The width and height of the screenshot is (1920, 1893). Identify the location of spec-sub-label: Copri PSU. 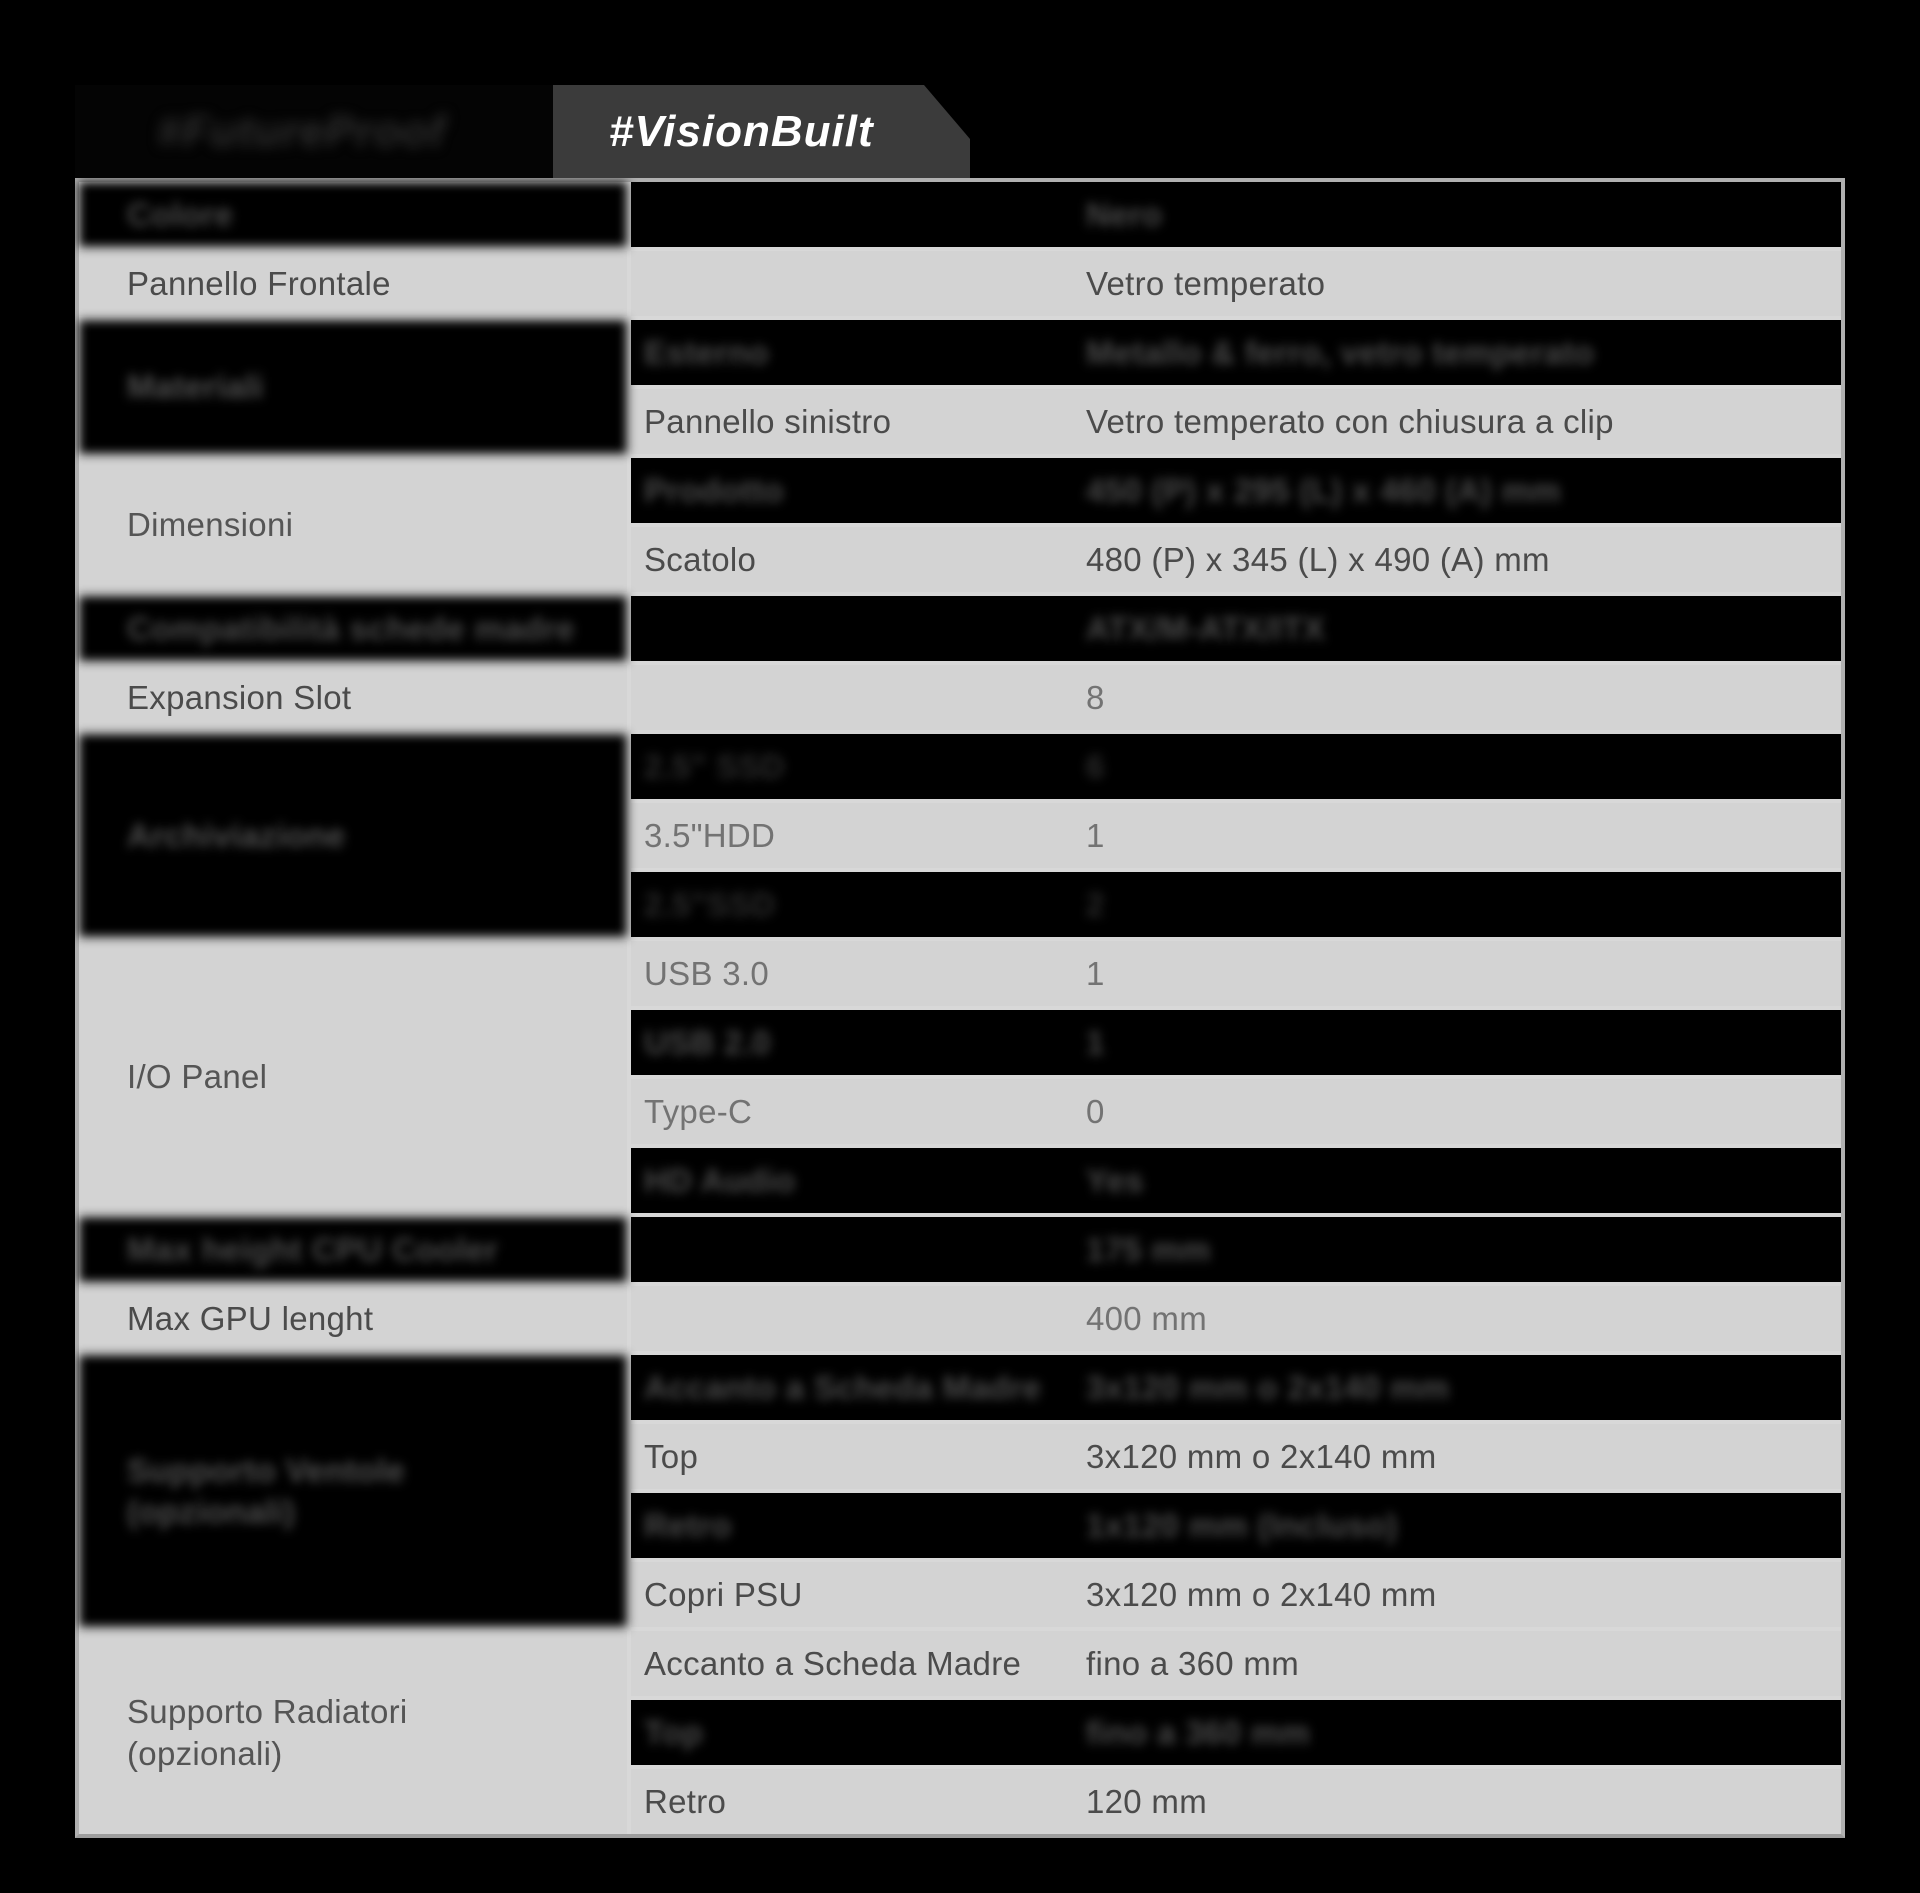
(723, 1594).